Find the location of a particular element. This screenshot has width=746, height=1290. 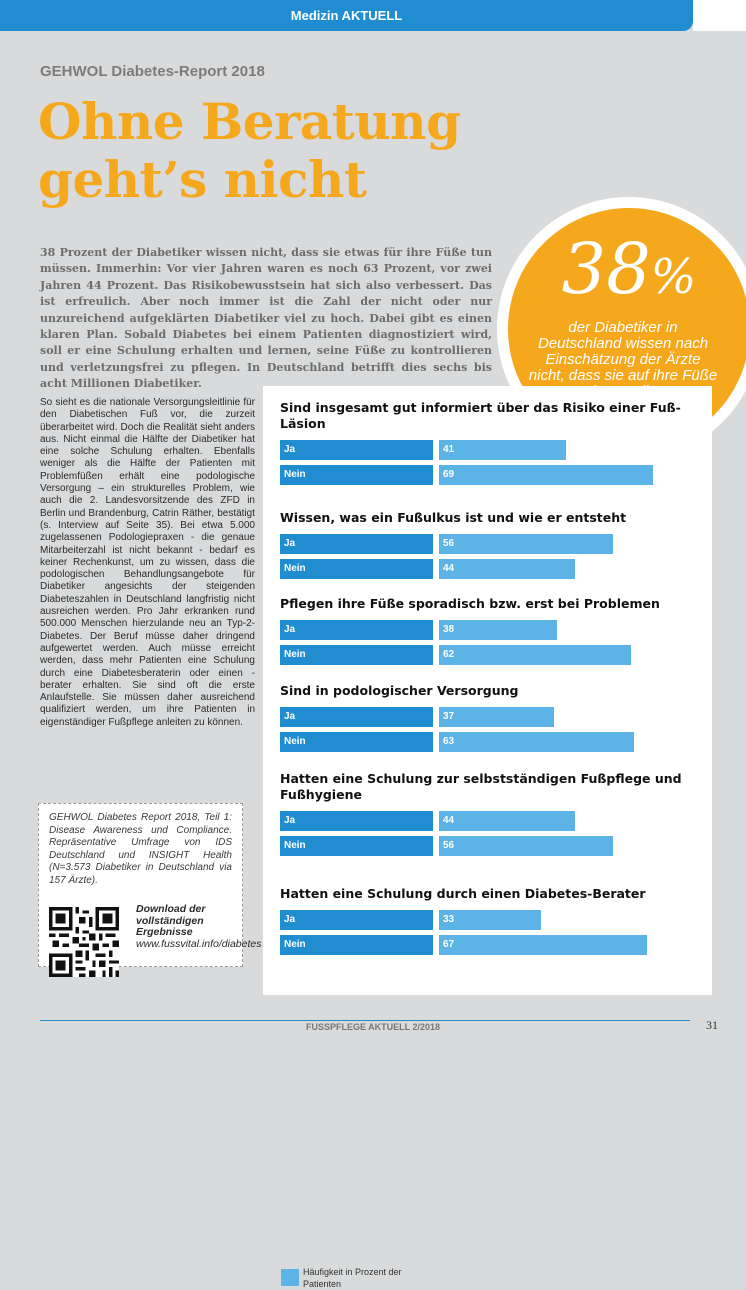

bar-label-5-ja: Ja is located at coordinates (356, 821).